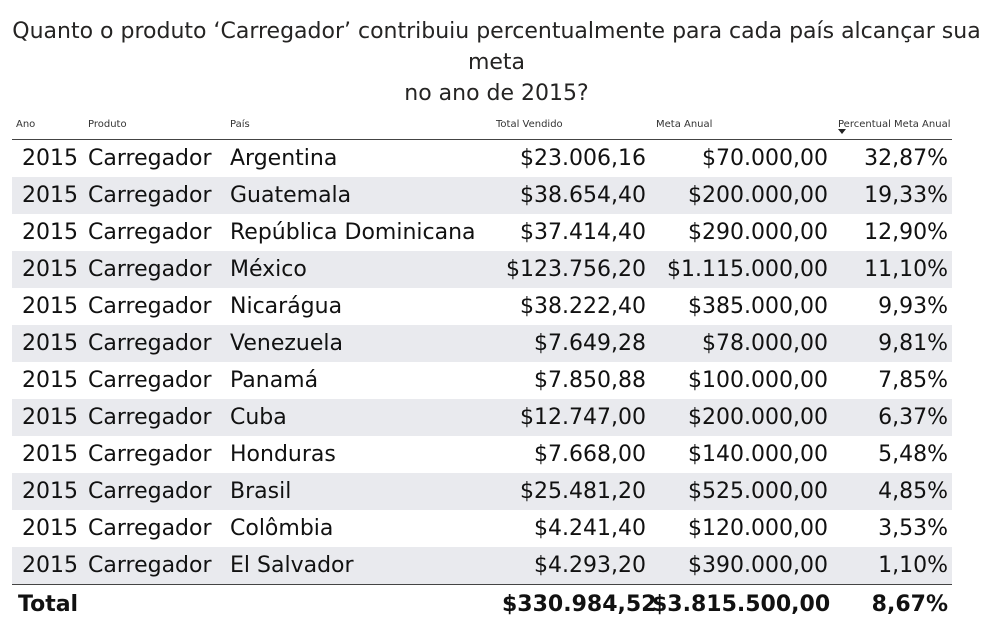  Describe the element at coordinates (529, 124) in the screenshot. I see `column-header-total-vendido: Total Vendido` at that location.